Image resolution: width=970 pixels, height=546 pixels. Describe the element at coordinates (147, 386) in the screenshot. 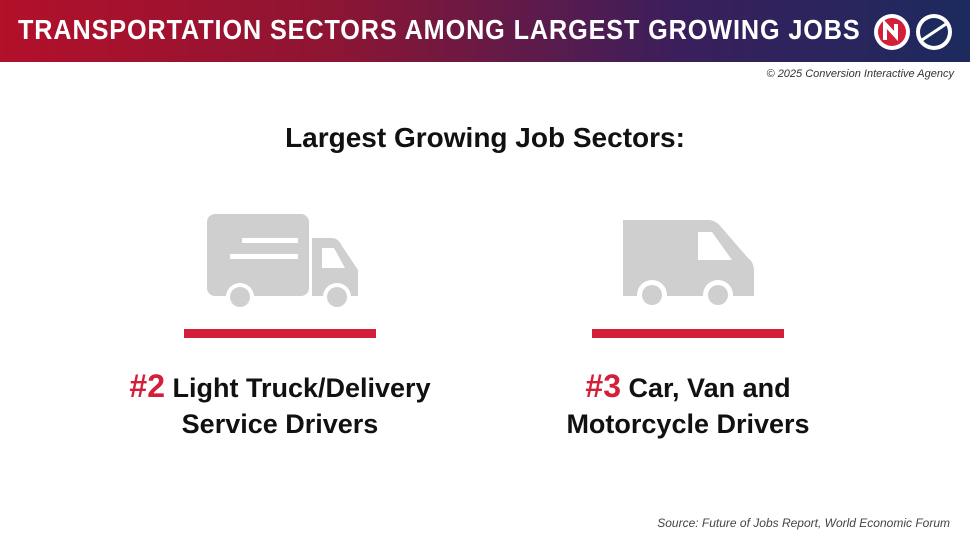

I see `rank: #2` at that location.